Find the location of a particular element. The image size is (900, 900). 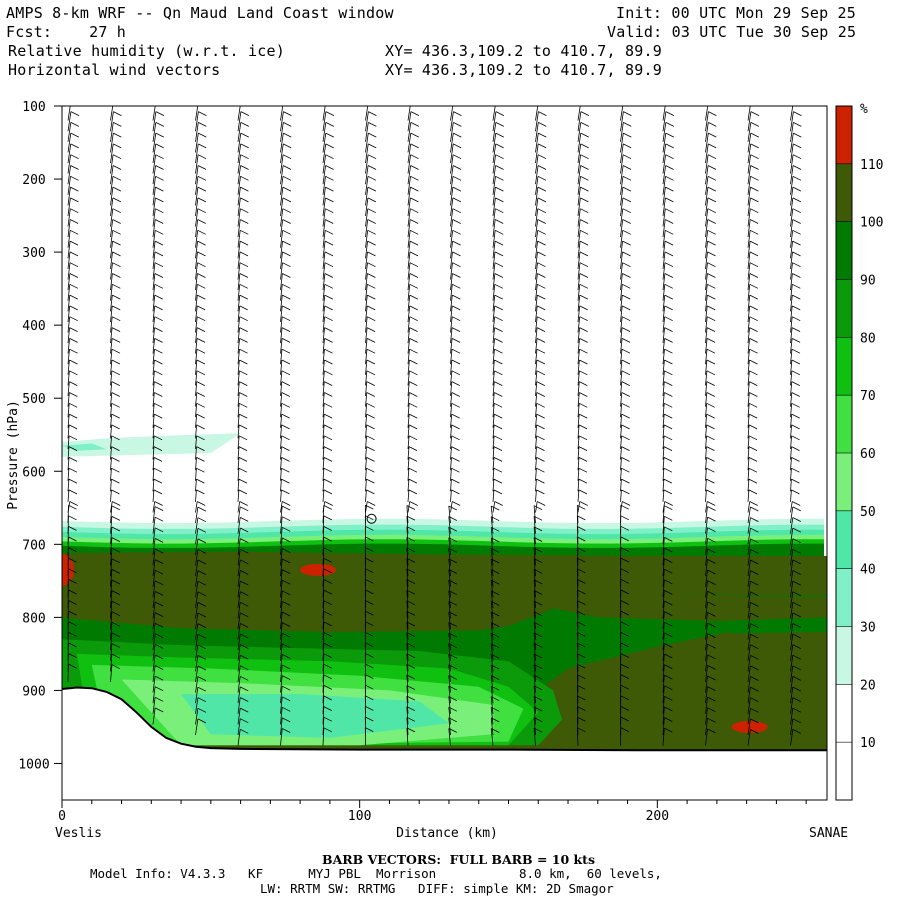

x-axis-label: Distance (km) is located at coordinates (447, 833).